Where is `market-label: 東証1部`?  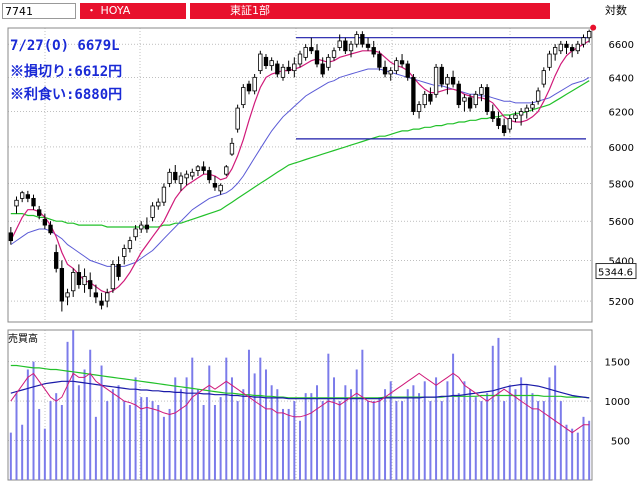 market-label: 東証1部 is located at coordinates (370, 11).